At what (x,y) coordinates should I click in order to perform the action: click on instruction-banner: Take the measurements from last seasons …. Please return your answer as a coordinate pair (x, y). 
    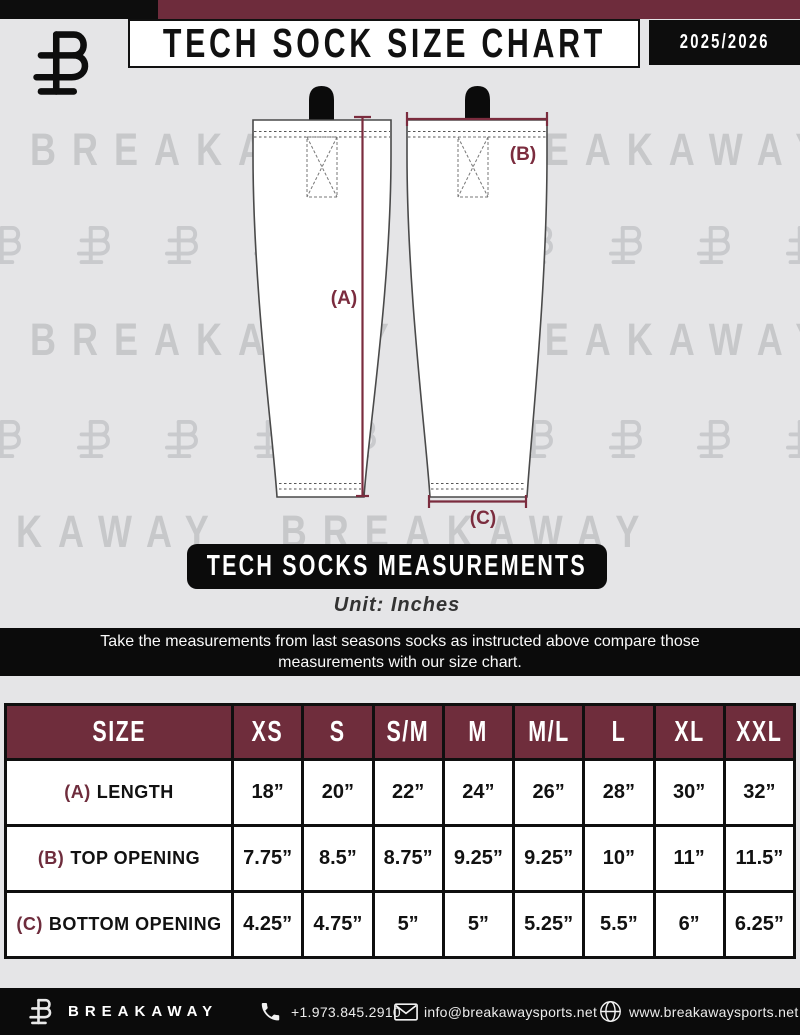
    Looking at the image, I should click on (400, 652).